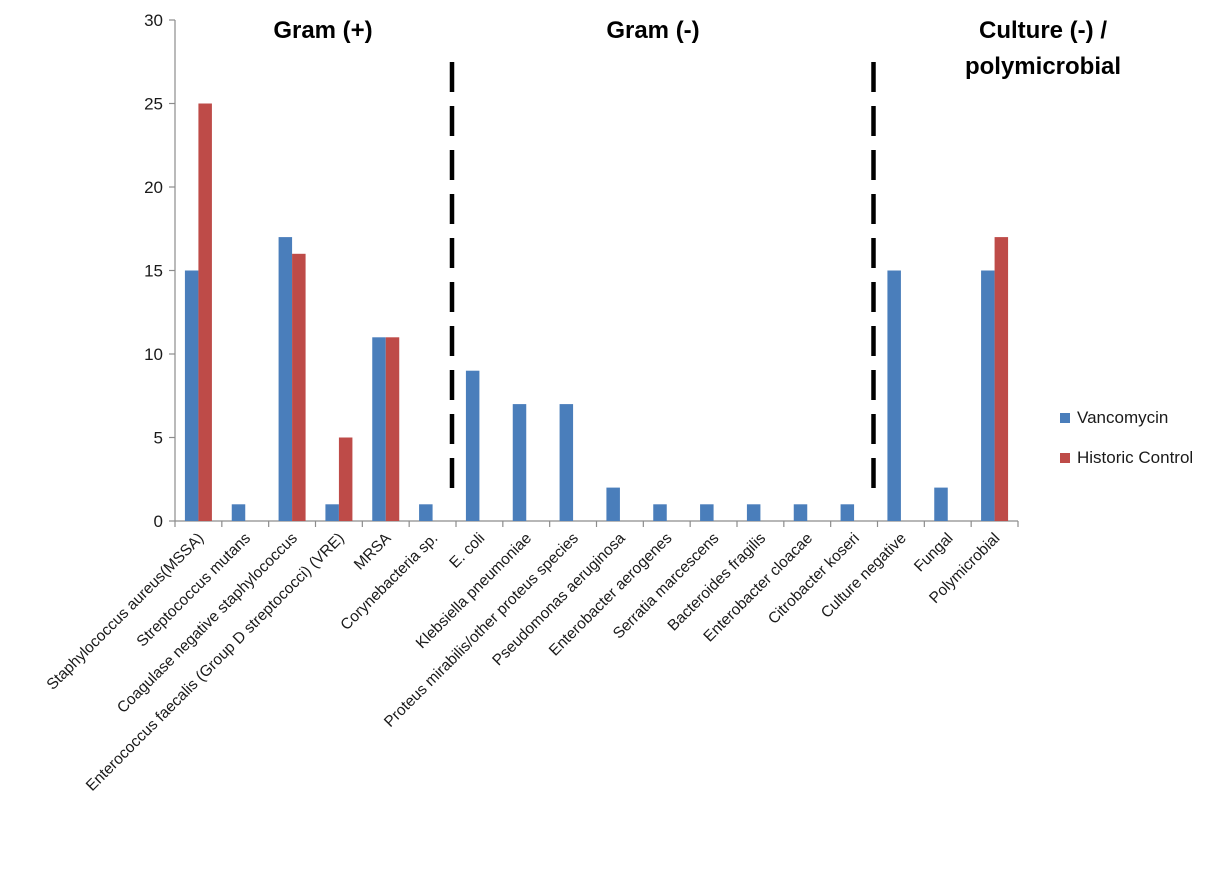 Image resolution: width=1225 pixels, height=871 pixels. I want to click on legend-label: Vancomycin, so click(1122, 417).